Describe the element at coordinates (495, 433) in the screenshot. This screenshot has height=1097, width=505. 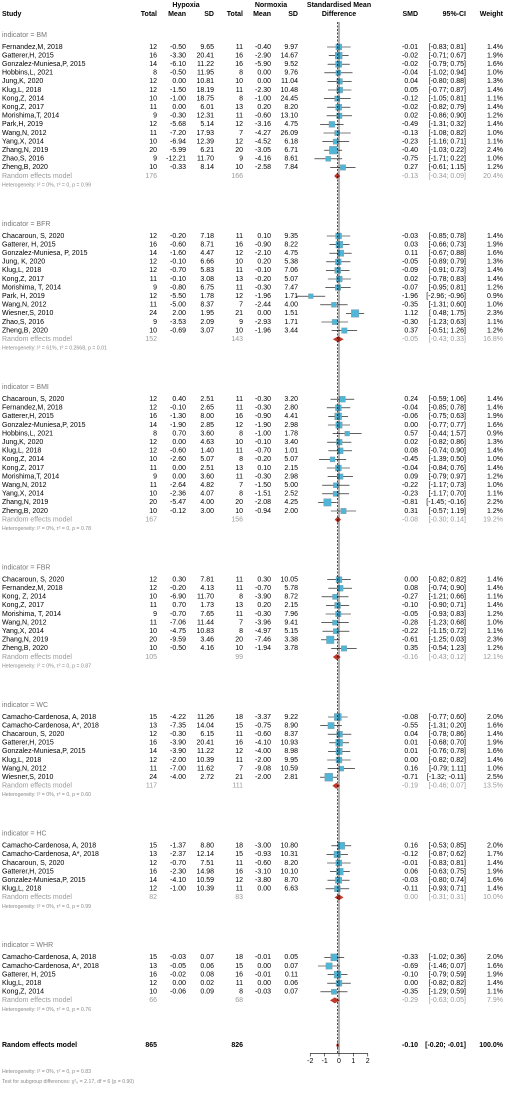
I see `weight-label-cell: 0.9%` at that location.